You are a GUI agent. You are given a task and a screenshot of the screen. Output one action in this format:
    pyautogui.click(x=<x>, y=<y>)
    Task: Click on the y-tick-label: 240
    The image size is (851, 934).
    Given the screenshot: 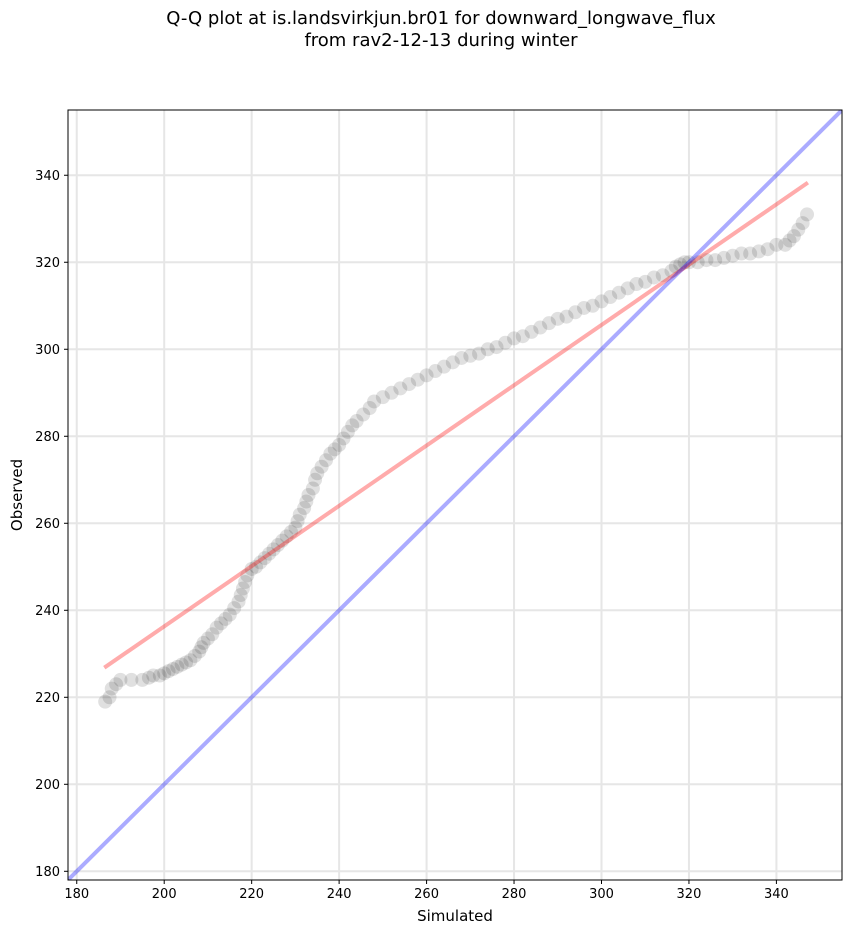 What is the action you would take?
    pyautogui.click(x=47, y=611)
    